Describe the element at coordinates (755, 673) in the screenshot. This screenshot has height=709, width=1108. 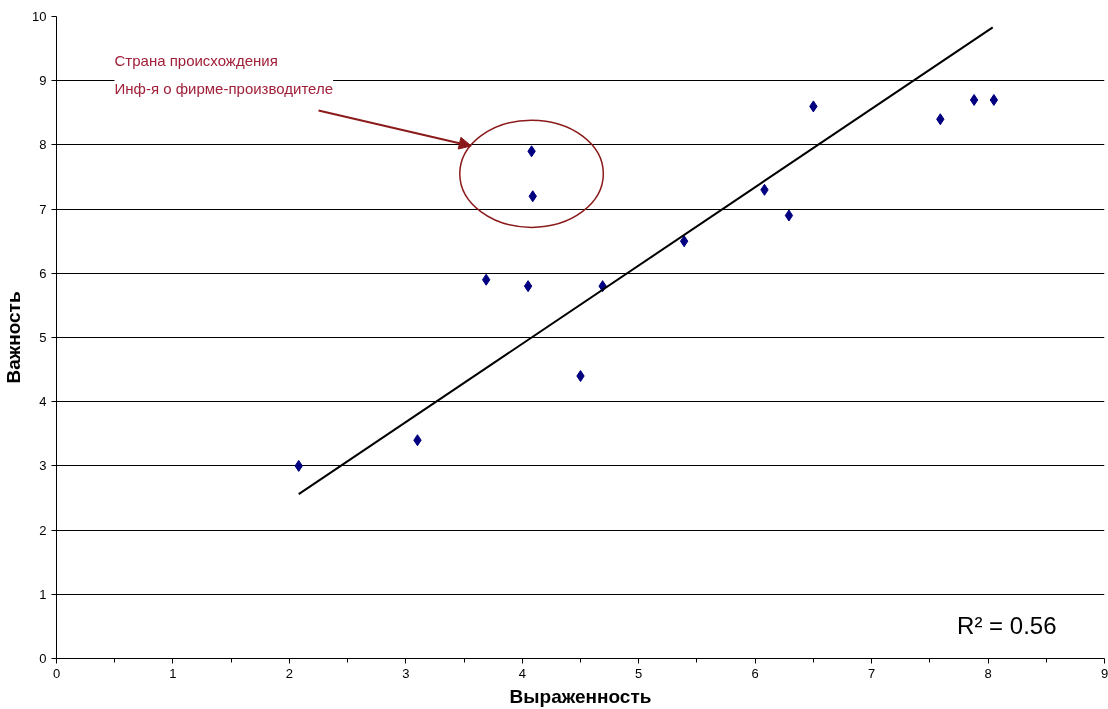
I see `x-tick-label: 6` at that location.